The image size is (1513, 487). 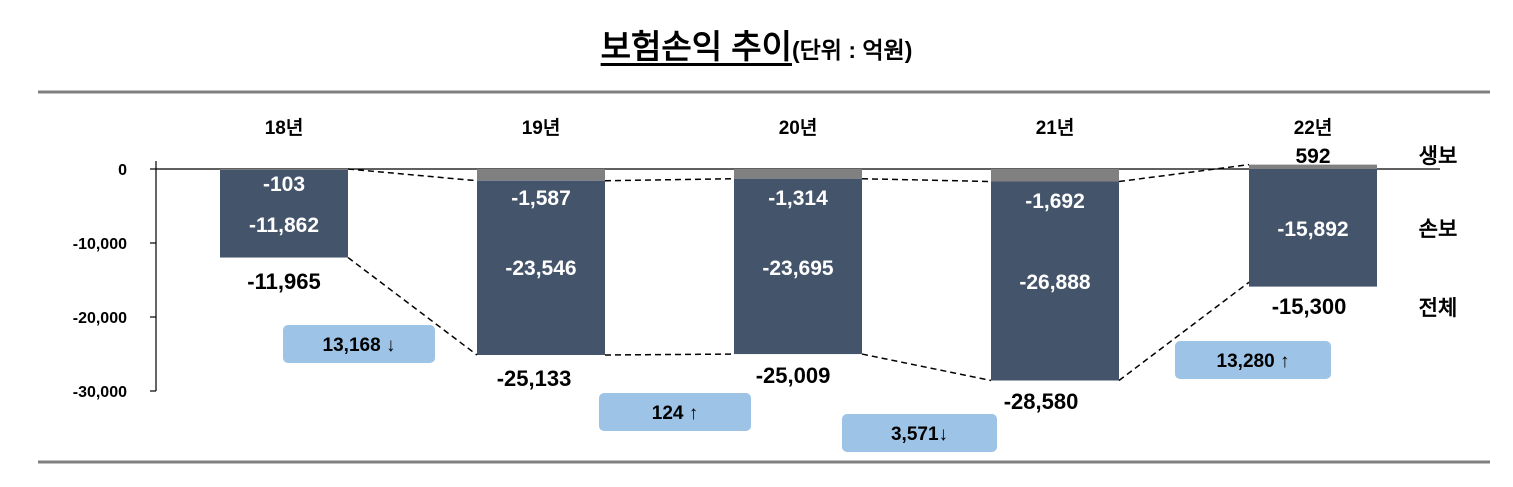 I want to click on total-value-label: -11,965, so click(x=283, y=281).